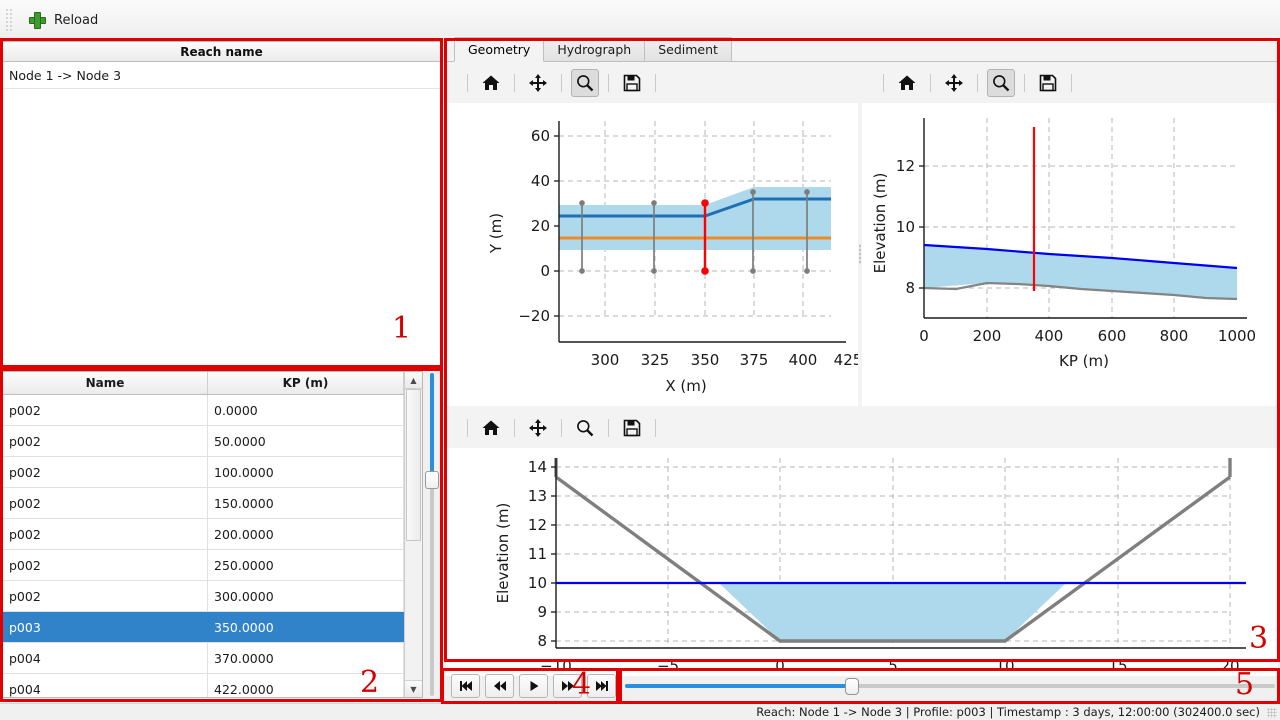 This screenshot has width=1280, height=720. What do you see at coordinates (846, 360) in the screenshot?
I see `svg-text: 425` at bounding box center [846, 360].